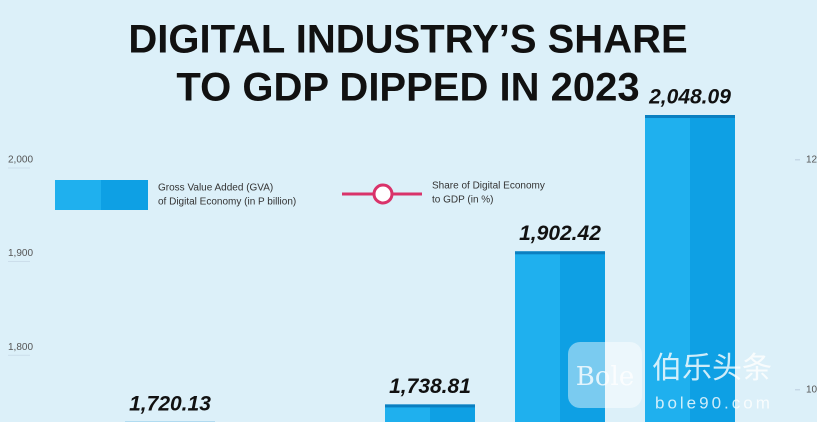 Image resolution: width=817 pixels, height=422 pixels. I want to click on watermark: Bole, so click(605, 377).